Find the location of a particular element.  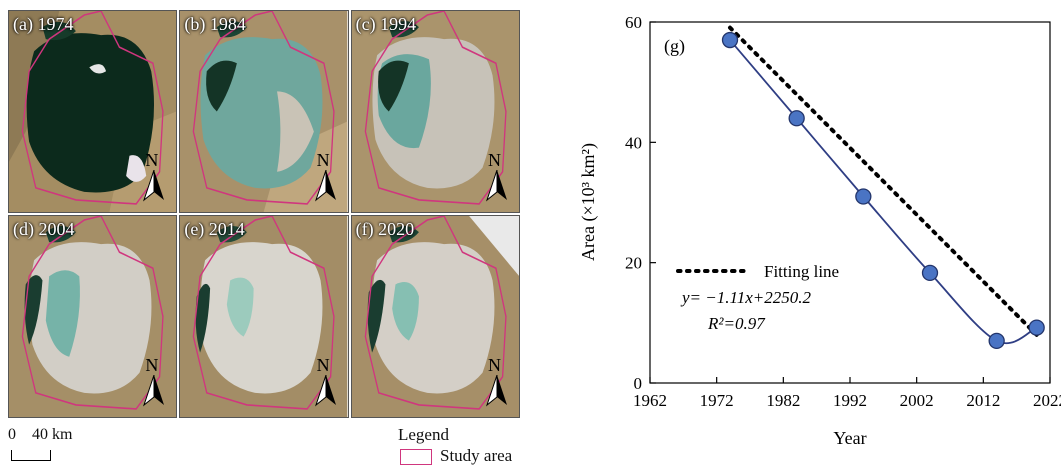

panel-label: (b) 1984 is located at coordinates (215, 24).